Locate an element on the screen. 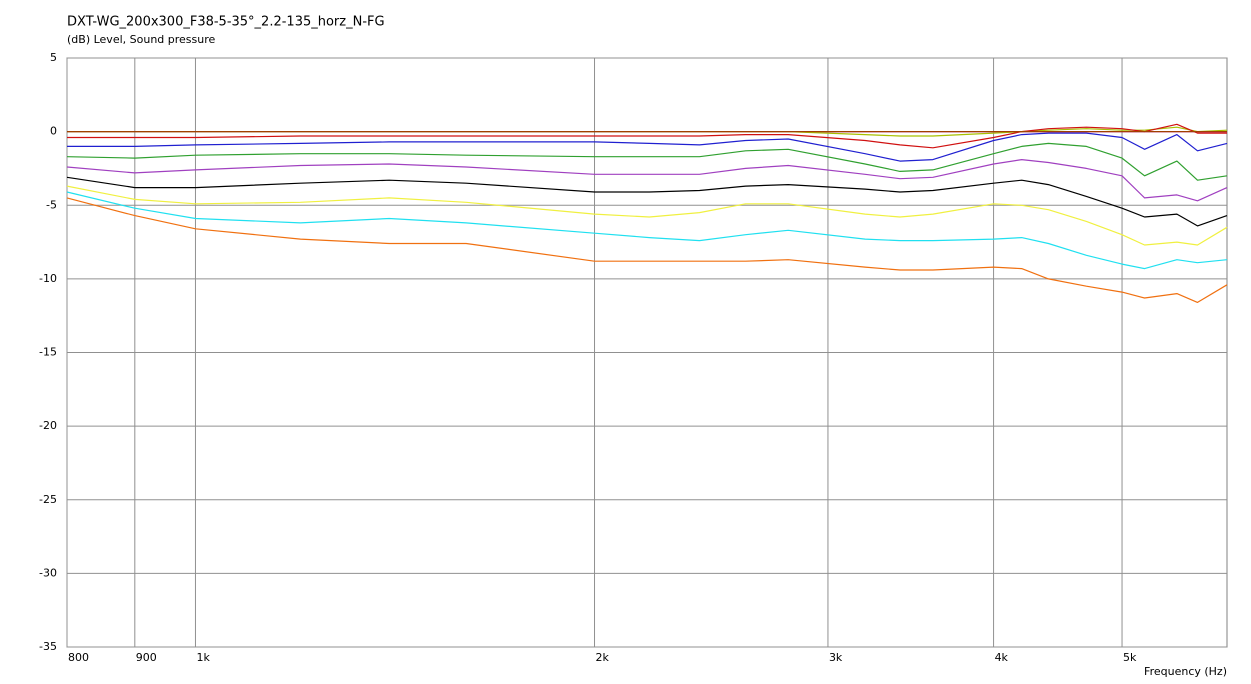 This screenshot has width=1251, height=684. x-tick-label: 1k is located at coordinates (203, 657).